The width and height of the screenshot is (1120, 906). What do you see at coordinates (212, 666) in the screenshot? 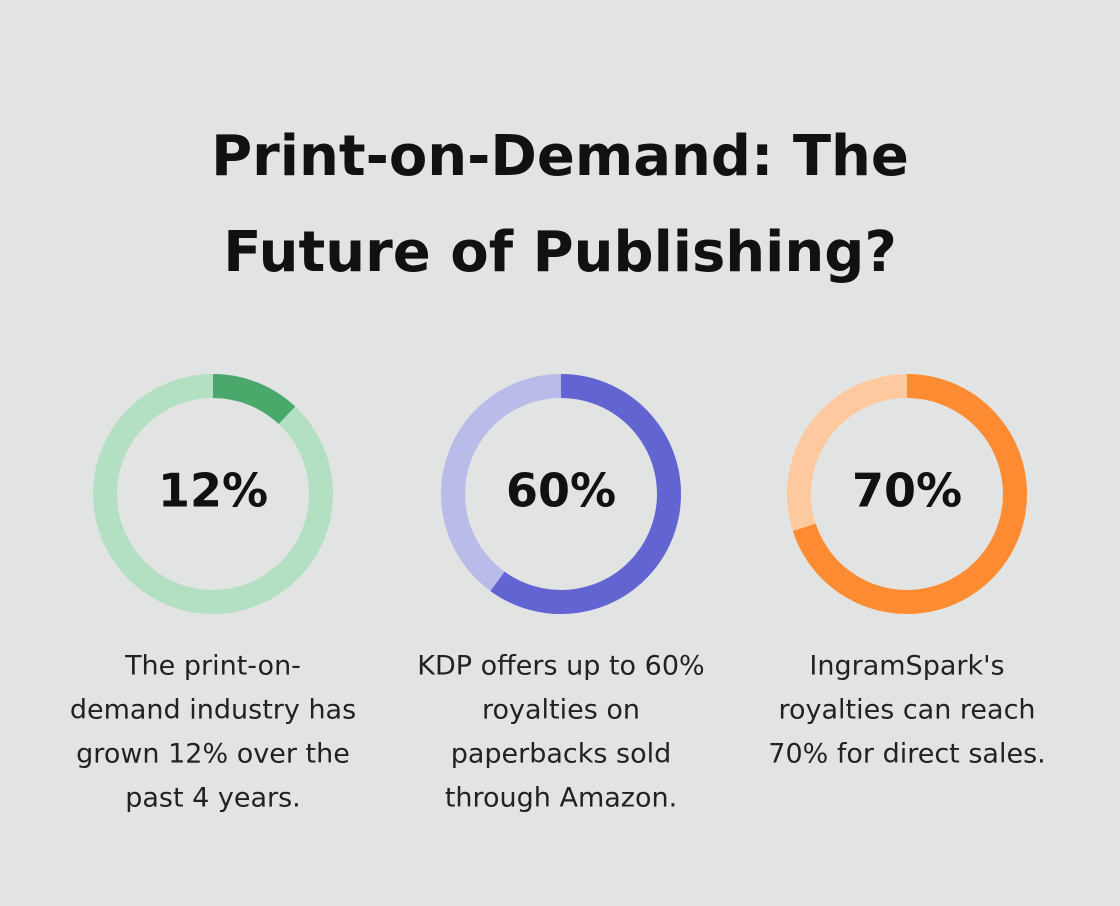
I see `caption: The print-on-` at bounding box center [212, 666].